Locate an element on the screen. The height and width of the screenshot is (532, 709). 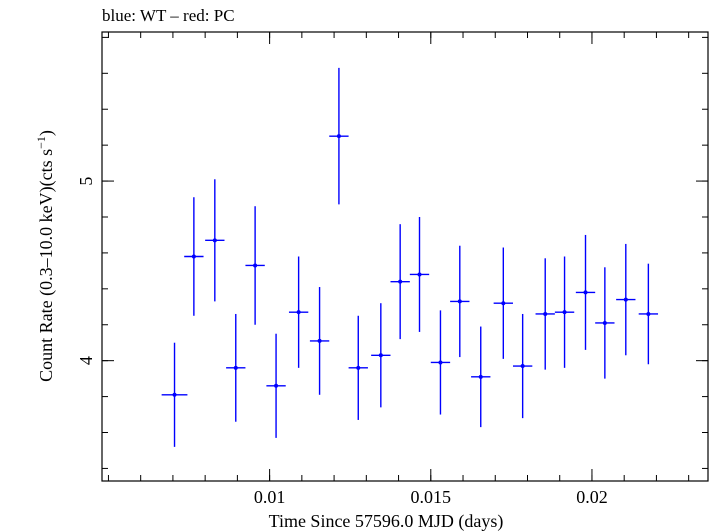
y-tick-label: 5 is located at coordinates (86, 181).